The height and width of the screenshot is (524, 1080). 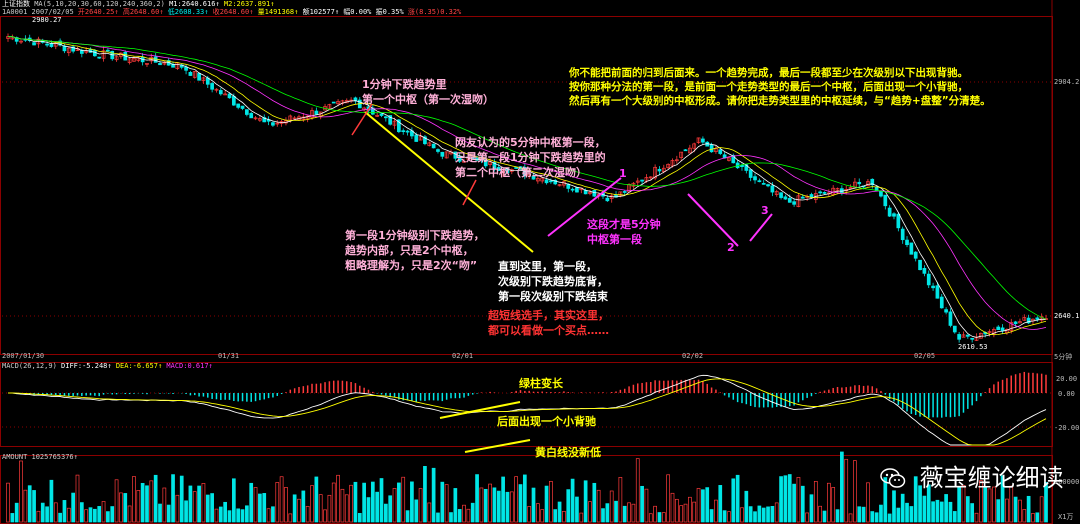 What do you see at coordinates (229, 356) in the screenshot?
I see `date-label-1: 01/31` at bounding box center [229, 356].